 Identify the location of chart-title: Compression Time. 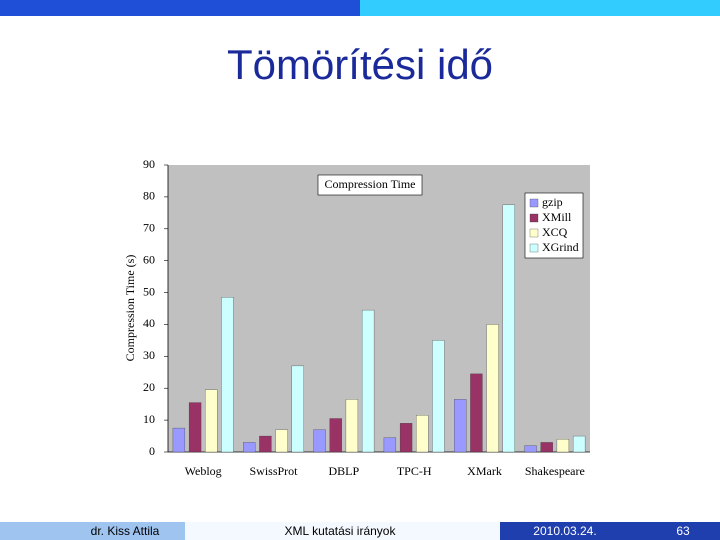
(369, 184).